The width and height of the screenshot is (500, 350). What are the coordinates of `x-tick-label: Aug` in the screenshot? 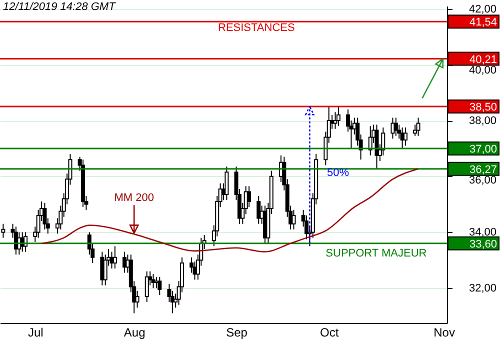 It's located at (135, 333).